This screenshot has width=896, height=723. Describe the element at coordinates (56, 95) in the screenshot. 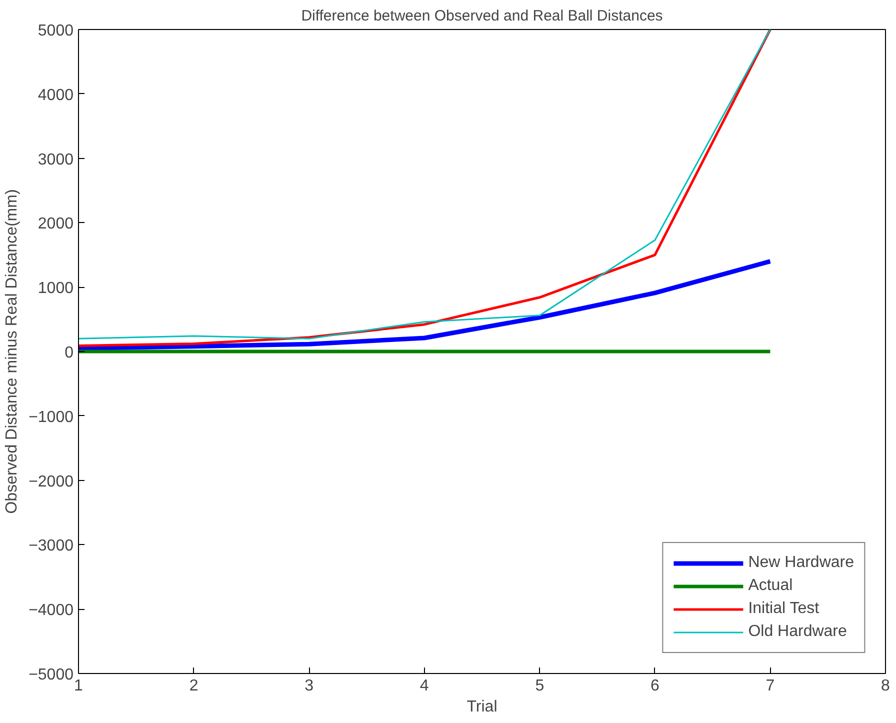

I see `y-tick-label: 4000` at that location.